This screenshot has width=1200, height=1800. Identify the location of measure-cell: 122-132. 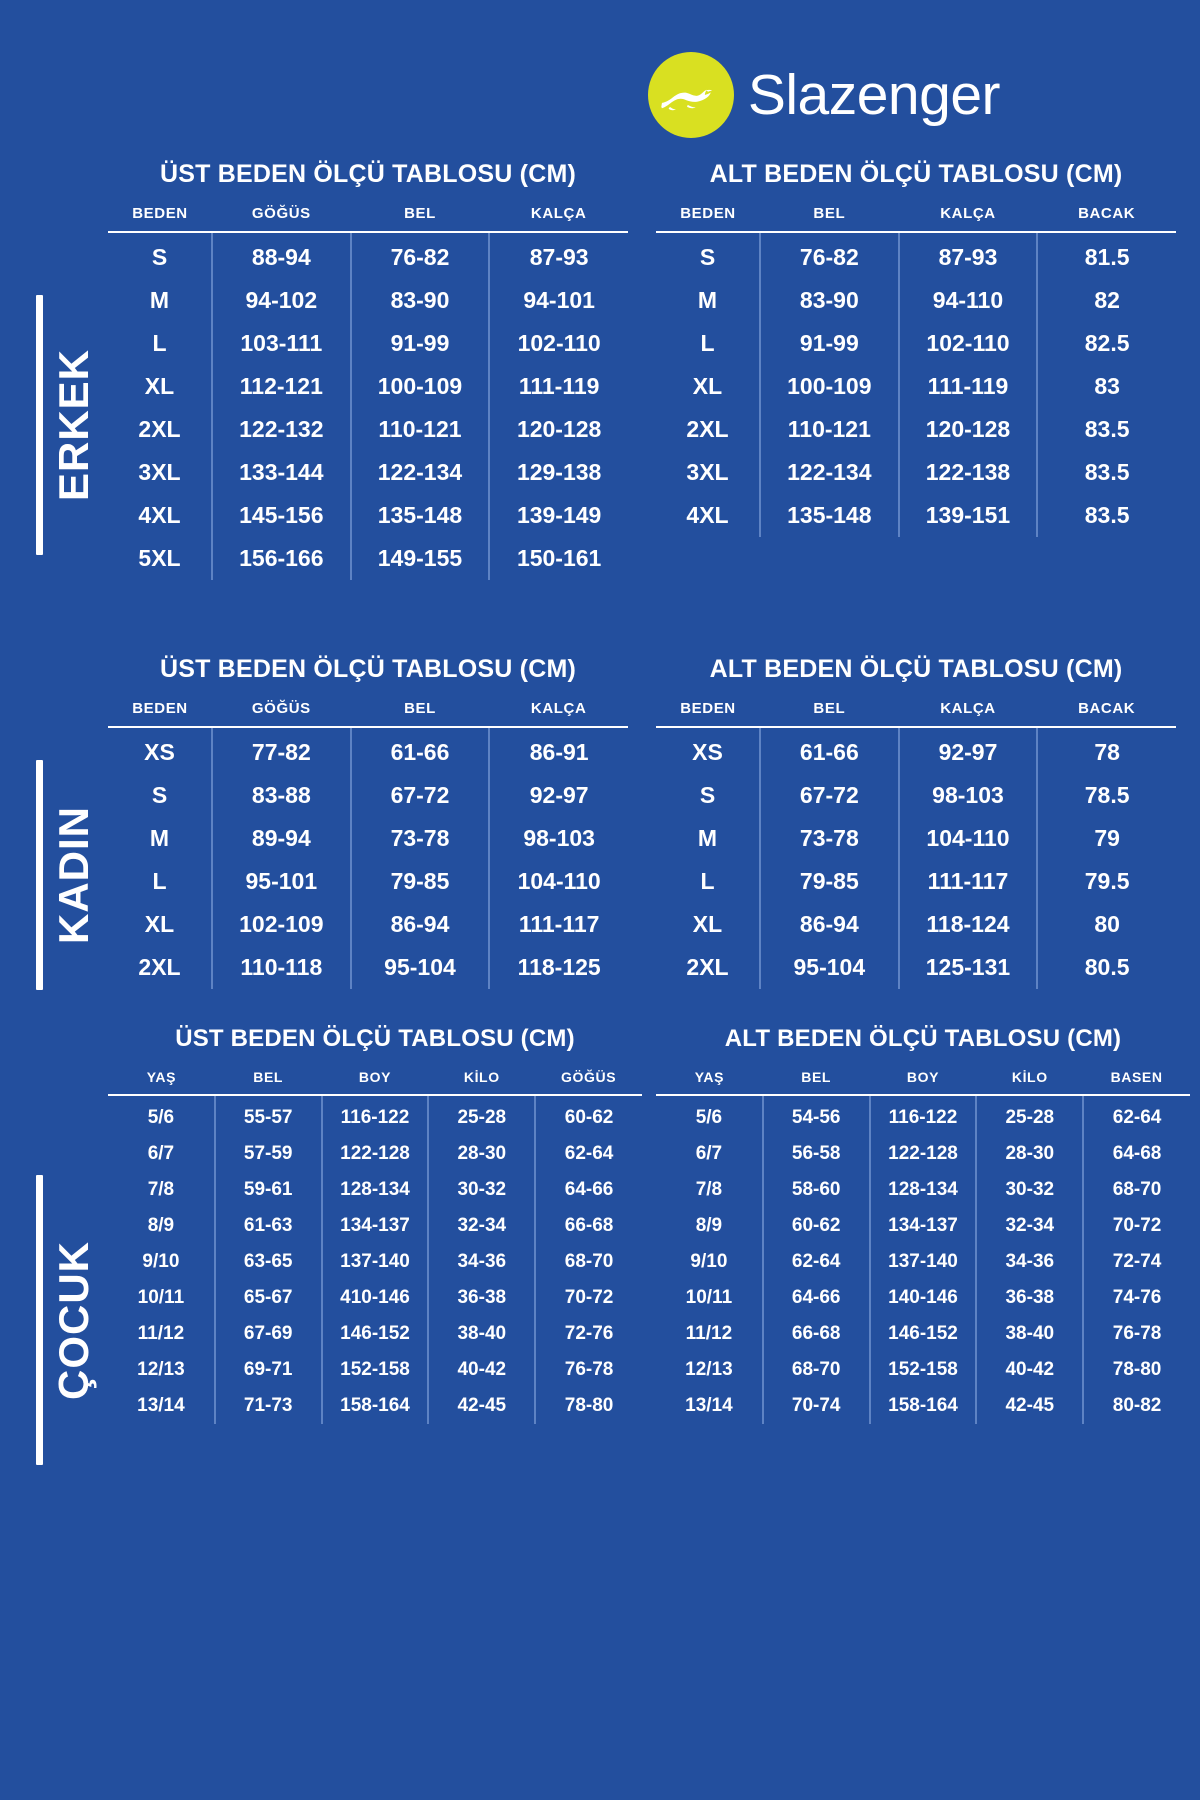
(281, 429).